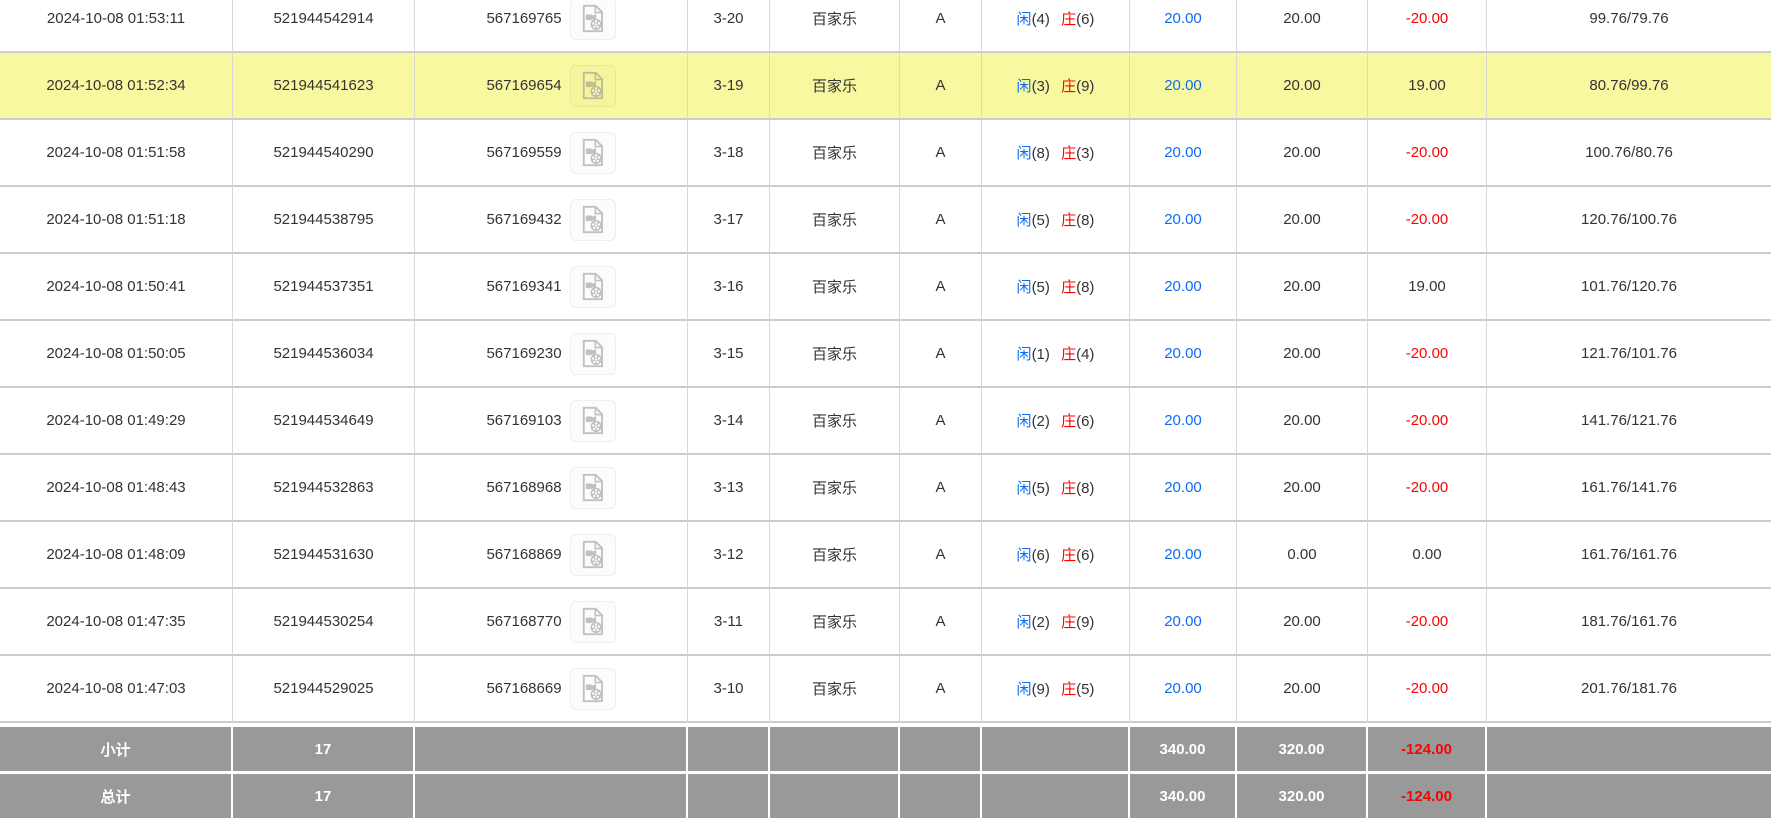 This screenshot has width=1771, height=833. Describe the element at coordinates (551, 421) in the screenshot. I see `game-id-cell: 567169103` at that location.